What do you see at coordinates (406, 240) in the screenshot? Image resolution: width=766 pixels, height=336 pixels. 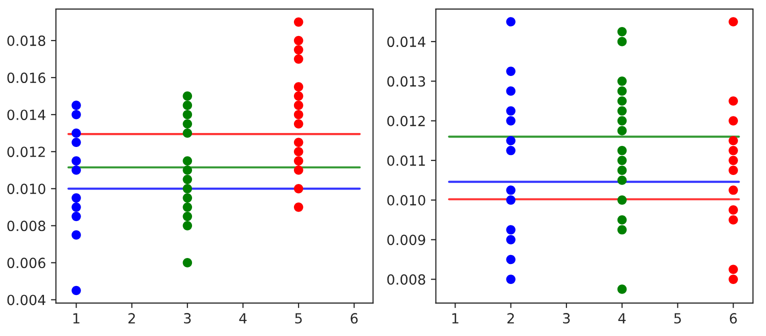 I see `y-tick-label: 0.009` at bounding box center [406, 240].